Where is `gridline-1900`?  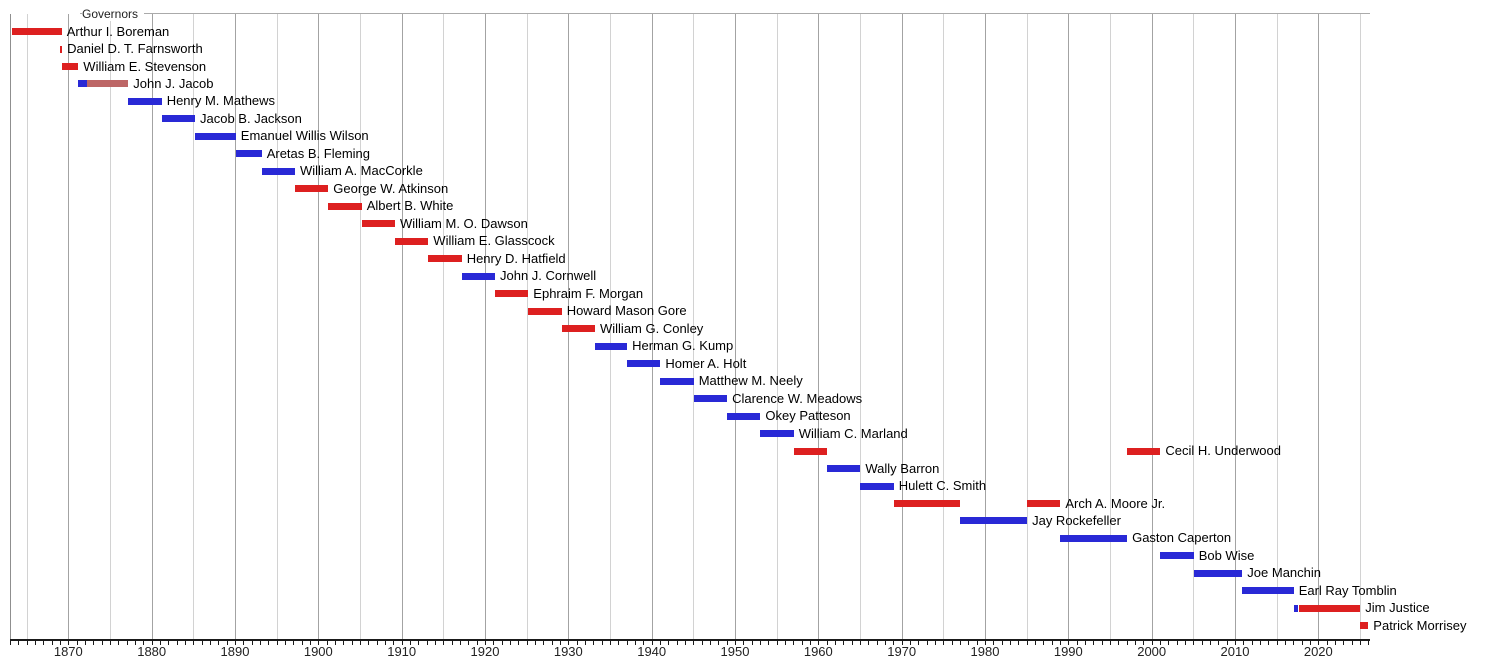 gridline-1900 is located at coordinates (319, 326).